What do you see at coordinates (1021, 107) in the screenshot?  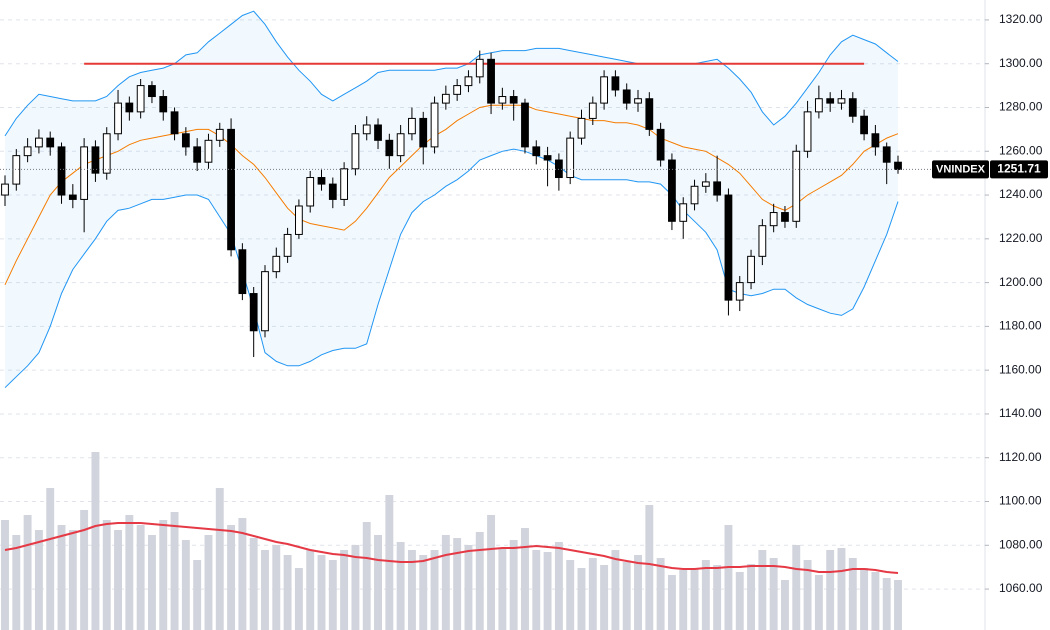 I see `y-tick-label: 1280.00` at bounding box center [1021, 107].